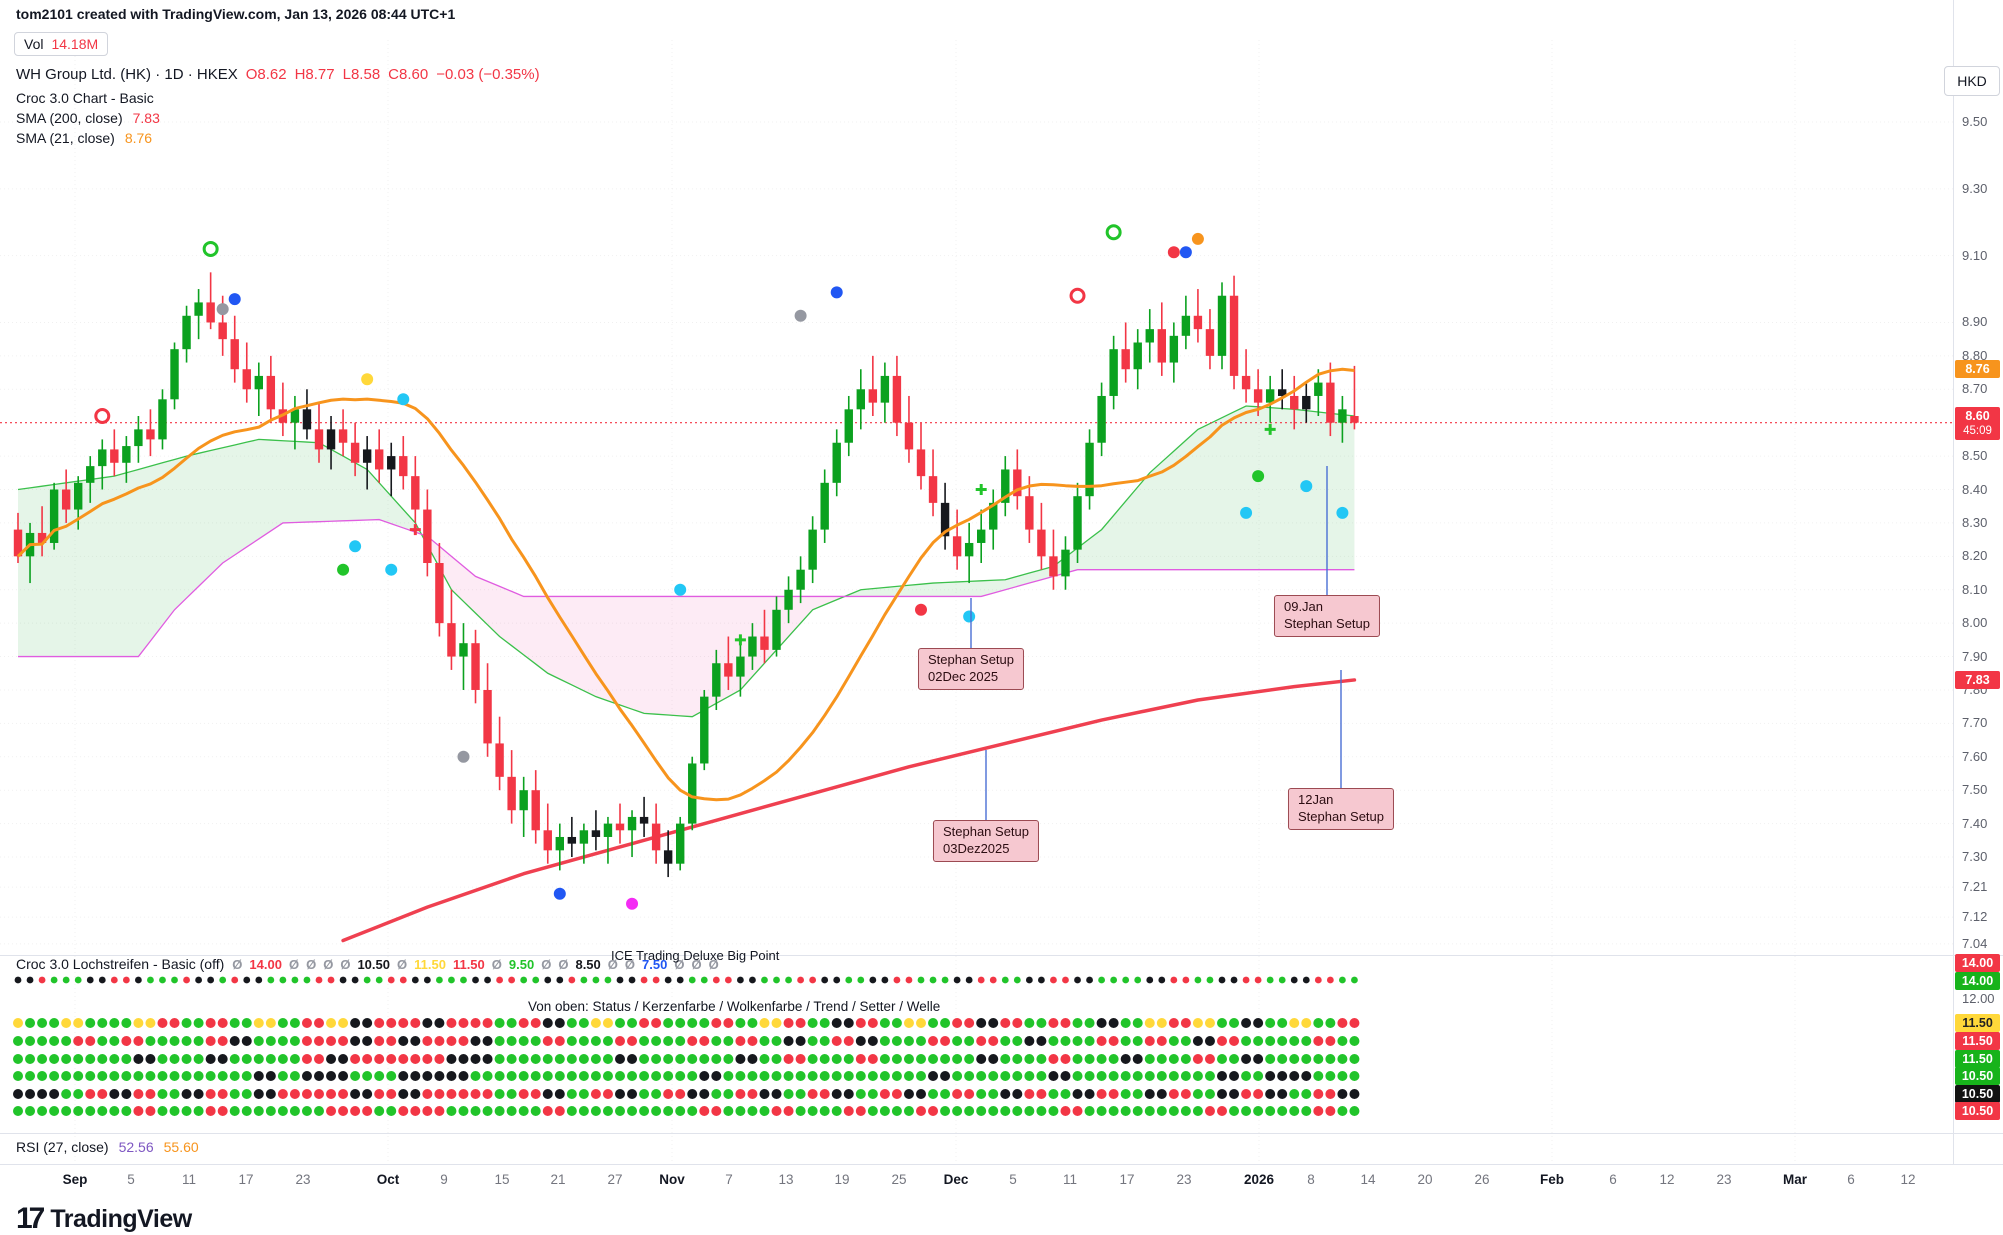 The width and height of the screenshot is (2003, 1235). Describe the element at coordinates (1975, 917) in the screenshot. I see `price-axis-label: 7.12` at that location.